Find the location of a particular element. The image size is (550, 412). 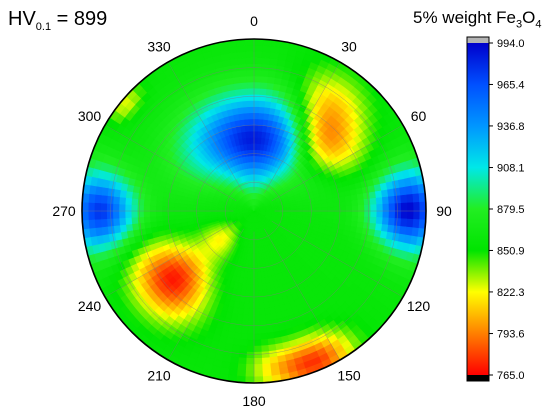

colorbar is located at coordinates (478, 209).